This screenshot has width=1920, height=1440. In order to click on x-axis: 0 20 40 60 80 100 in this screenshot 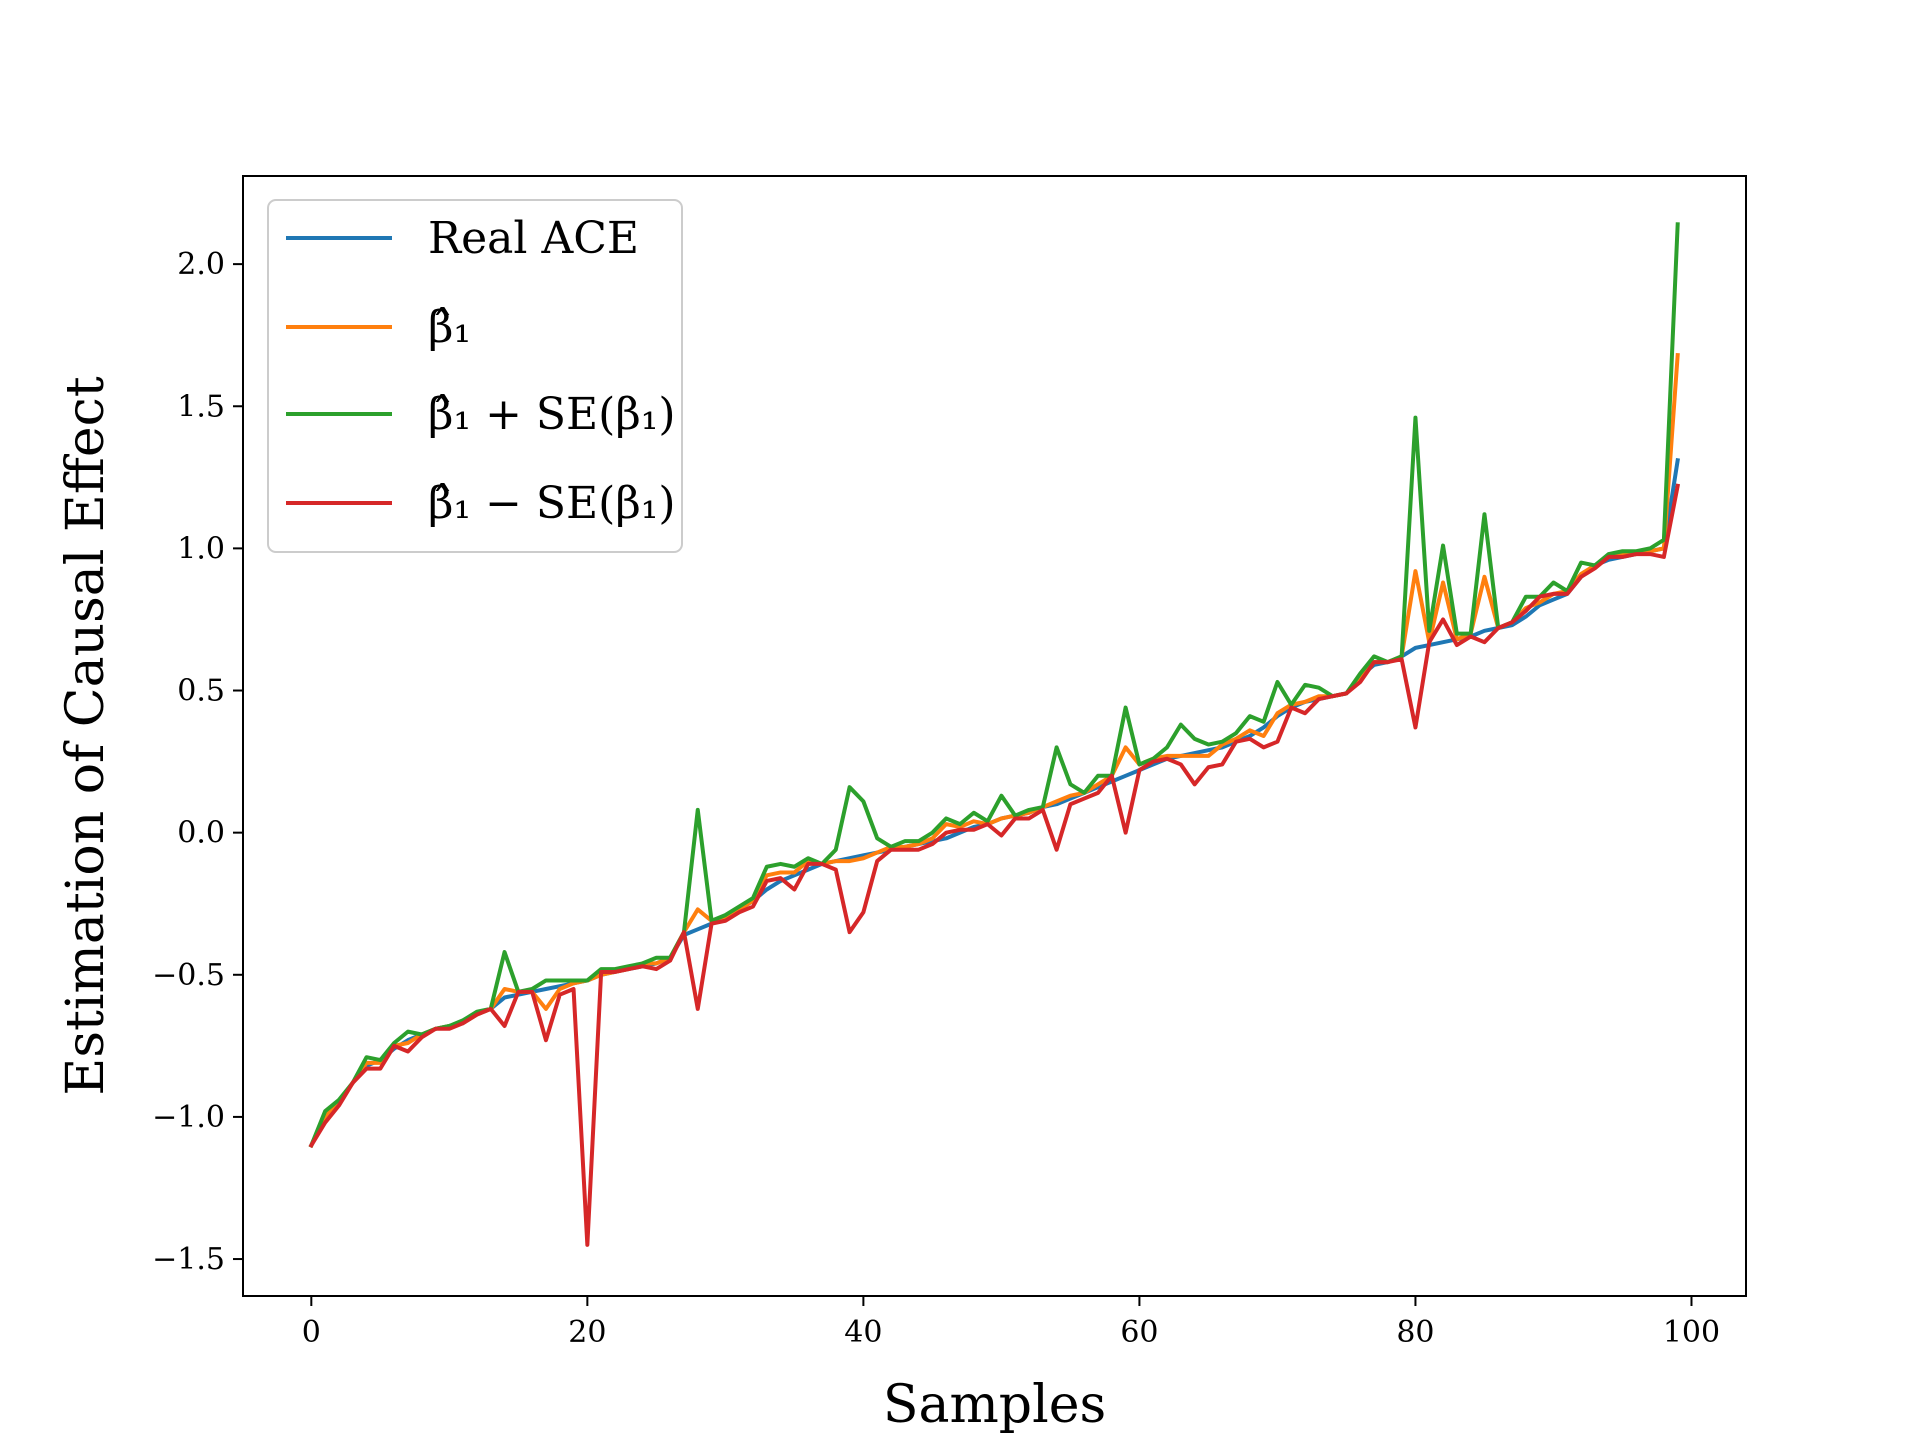, I will do `click(1011, 1323)`.